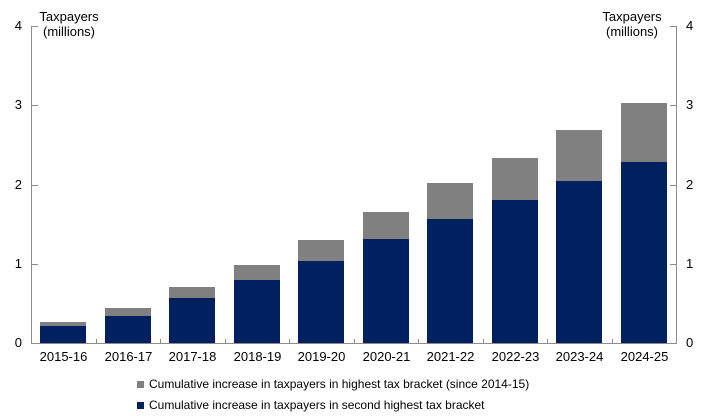  Describe the element at coordinates (690, 25) in the screenshot. I see `y-axis-label-right-4: 4` at that location.